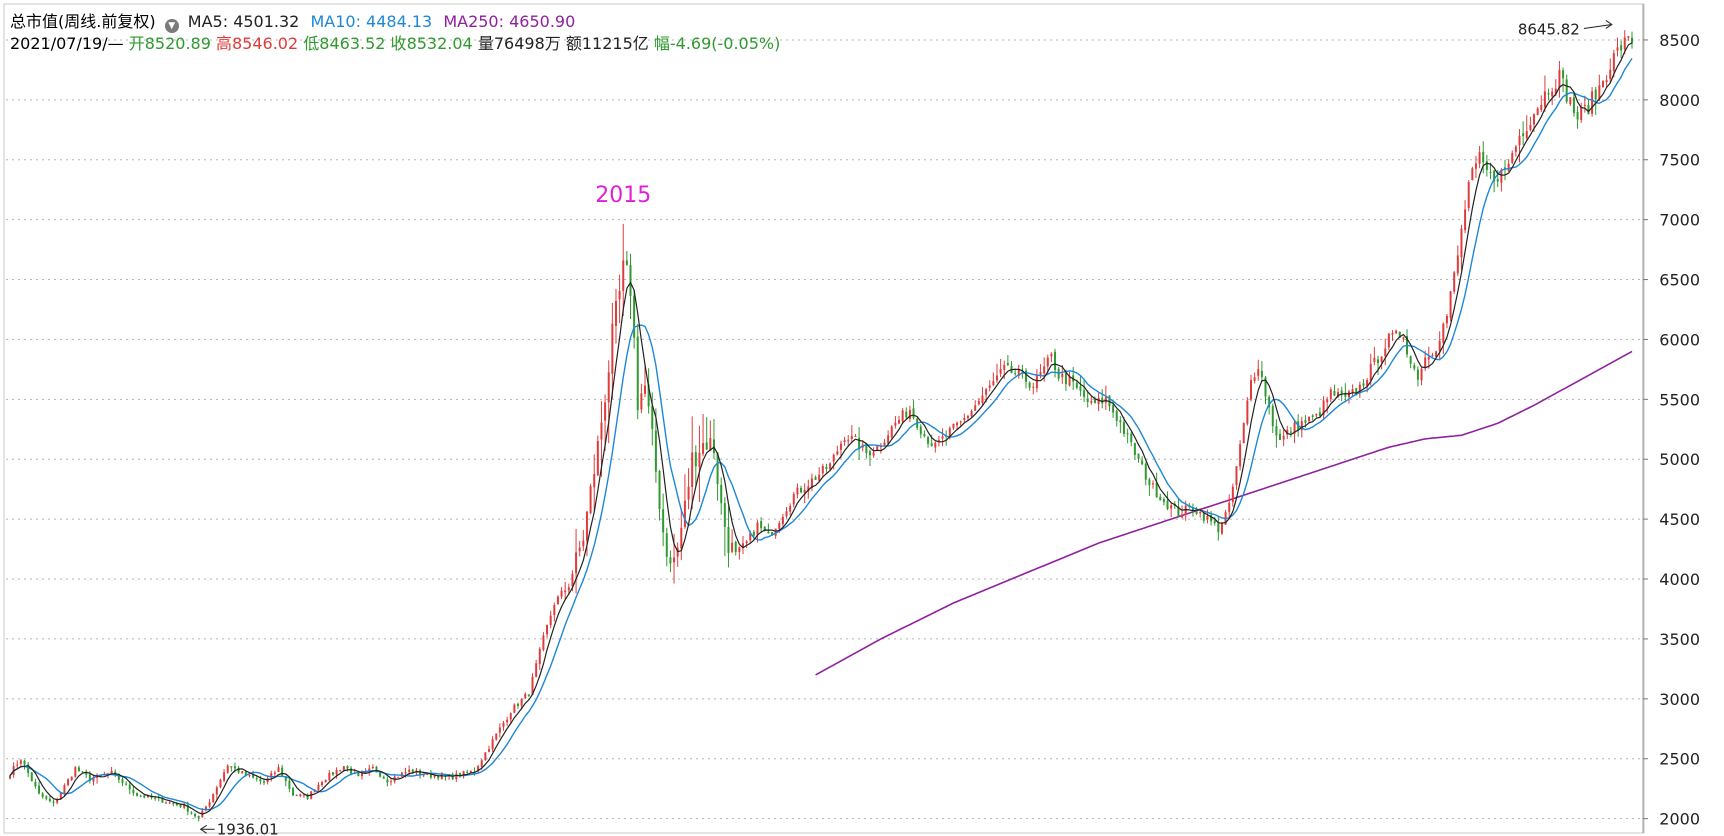  Describe the element at coordinates (1679, 399) in the screenshot. I see `y-tick-label: 5500` at that location.